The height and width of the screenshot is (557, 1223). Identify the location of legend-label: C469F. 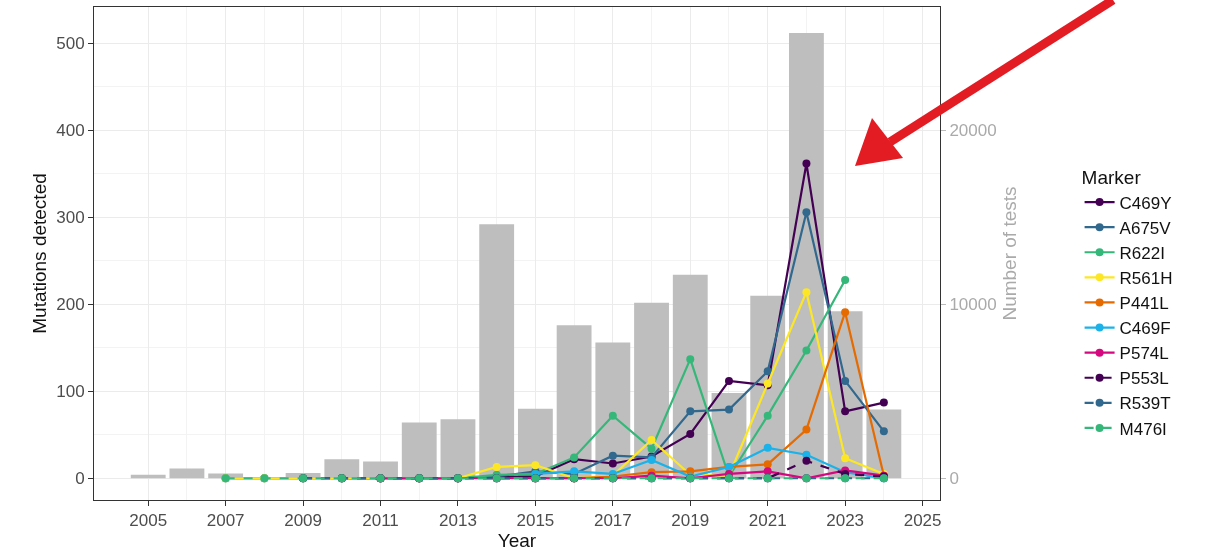
(1145, 329).